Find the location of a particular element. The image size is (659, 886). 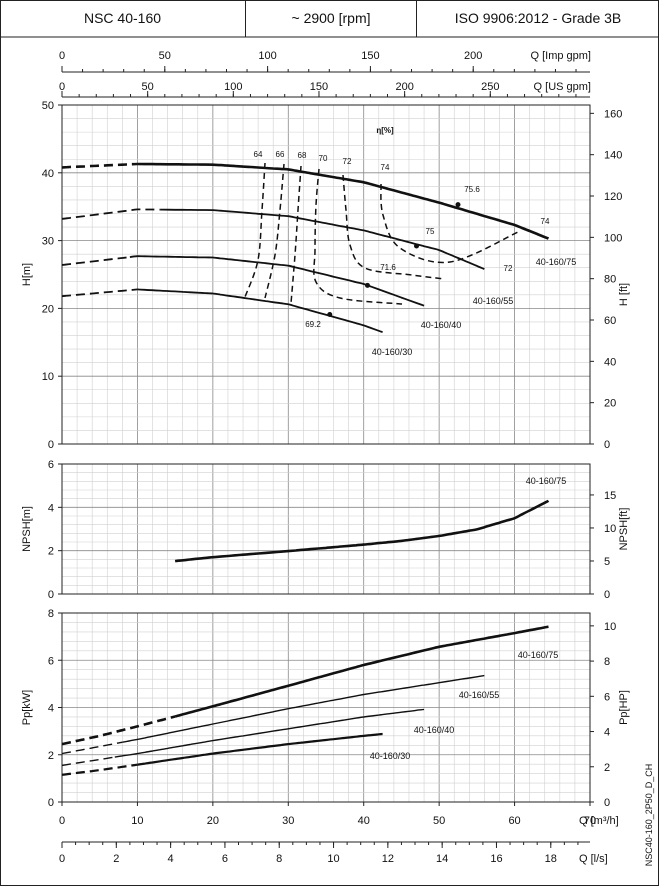

y2-axis-label: Pp[HP] is located at coordinates (624, 707).